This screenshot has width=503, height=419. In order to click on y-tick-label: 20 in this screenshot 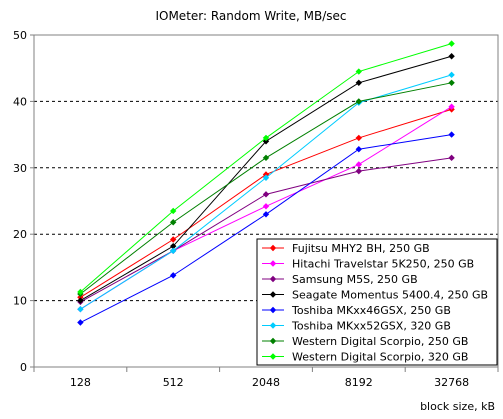, I will do `click(20, 234)`.